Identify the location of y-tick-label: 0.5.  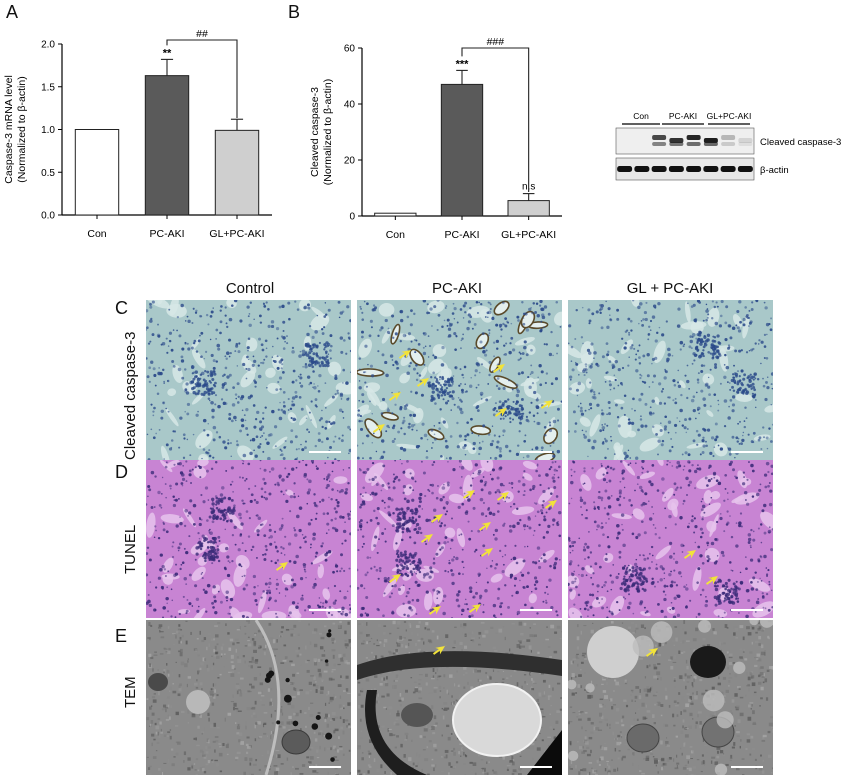
(48, 173).